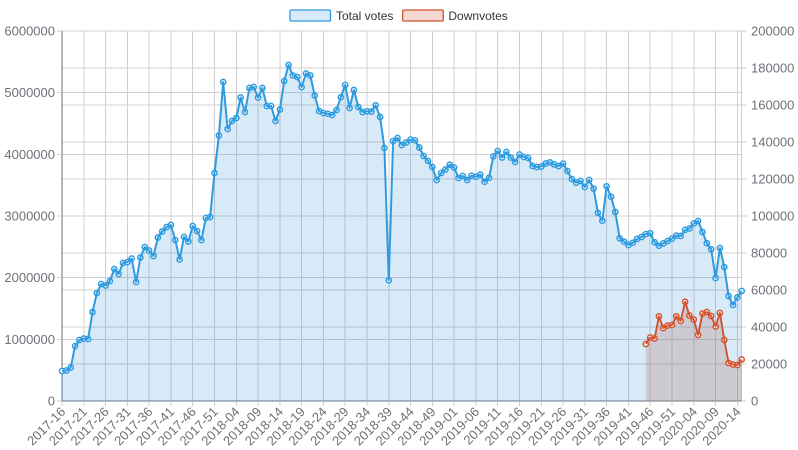 This screenshot has height=450, width=798. What do you see at coordinates (364, 16) in the screenshot?
I see `svg-text: Total votes` at bounding box center [364, 16].